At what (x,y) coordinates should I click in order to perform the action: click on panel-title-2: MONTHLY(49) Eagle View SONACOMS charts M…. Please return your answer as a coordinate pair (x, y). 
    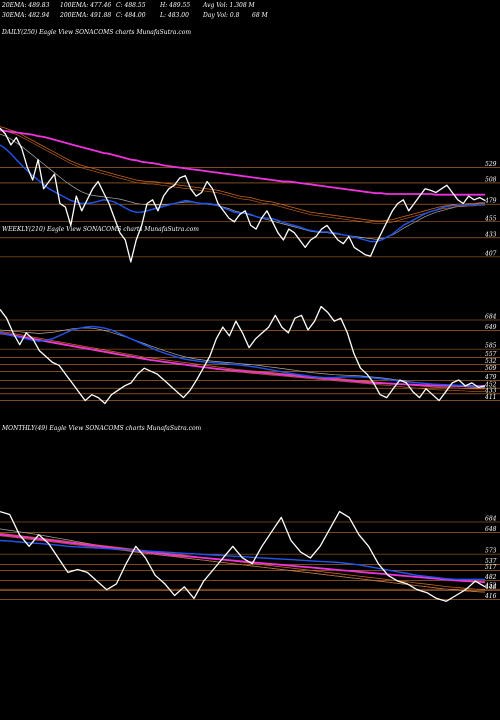
    Looking at the image, I should click on (101, 428).